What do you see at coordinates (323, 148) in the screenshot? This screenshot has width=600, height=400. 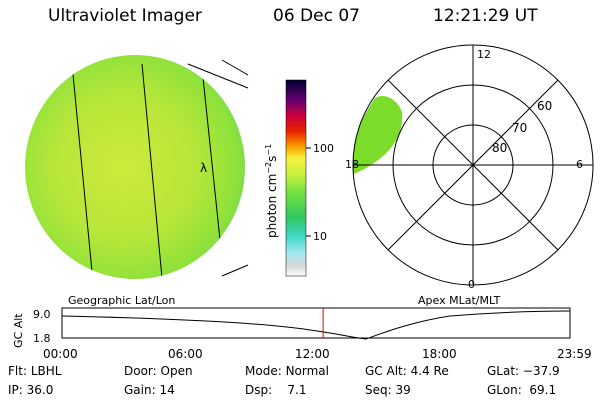 I see `colorbar-tick-100: 100` at bounding box center [323, 148].